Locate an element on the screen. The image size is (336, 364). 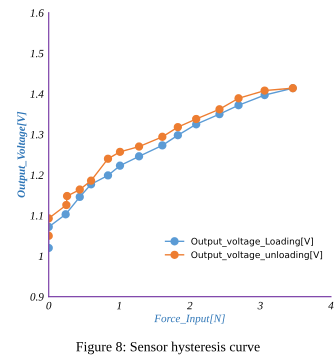
x-axis-title: Force_Input[N] is located at coordinates (189, 319).